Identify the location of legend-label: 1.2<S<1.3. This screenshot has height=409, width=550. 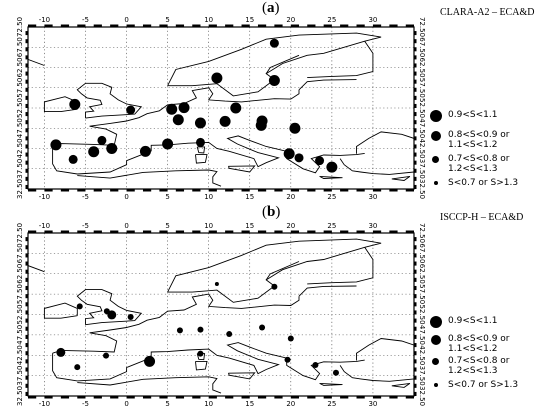
(473, 371).